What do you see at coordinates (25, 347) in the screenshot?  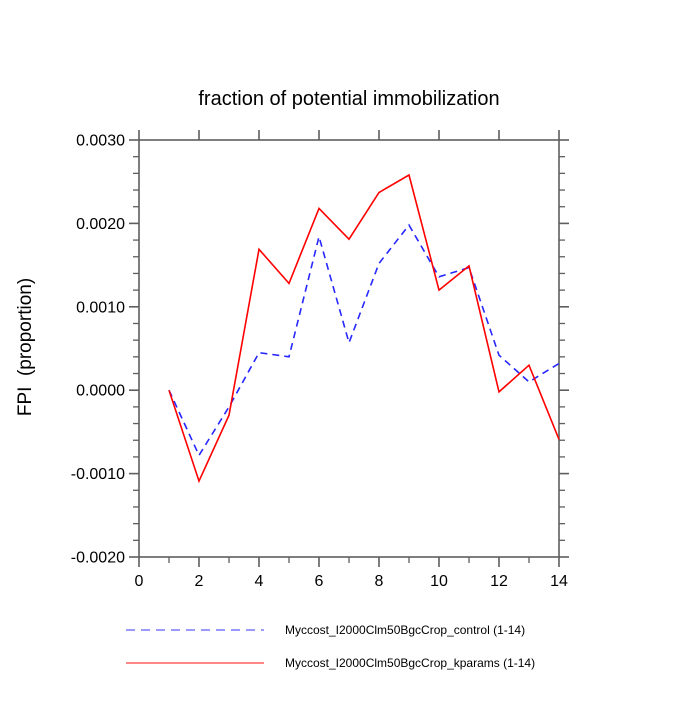 I see `y-axis-title: FPI (proportion)` at bounding box center [25, 347].